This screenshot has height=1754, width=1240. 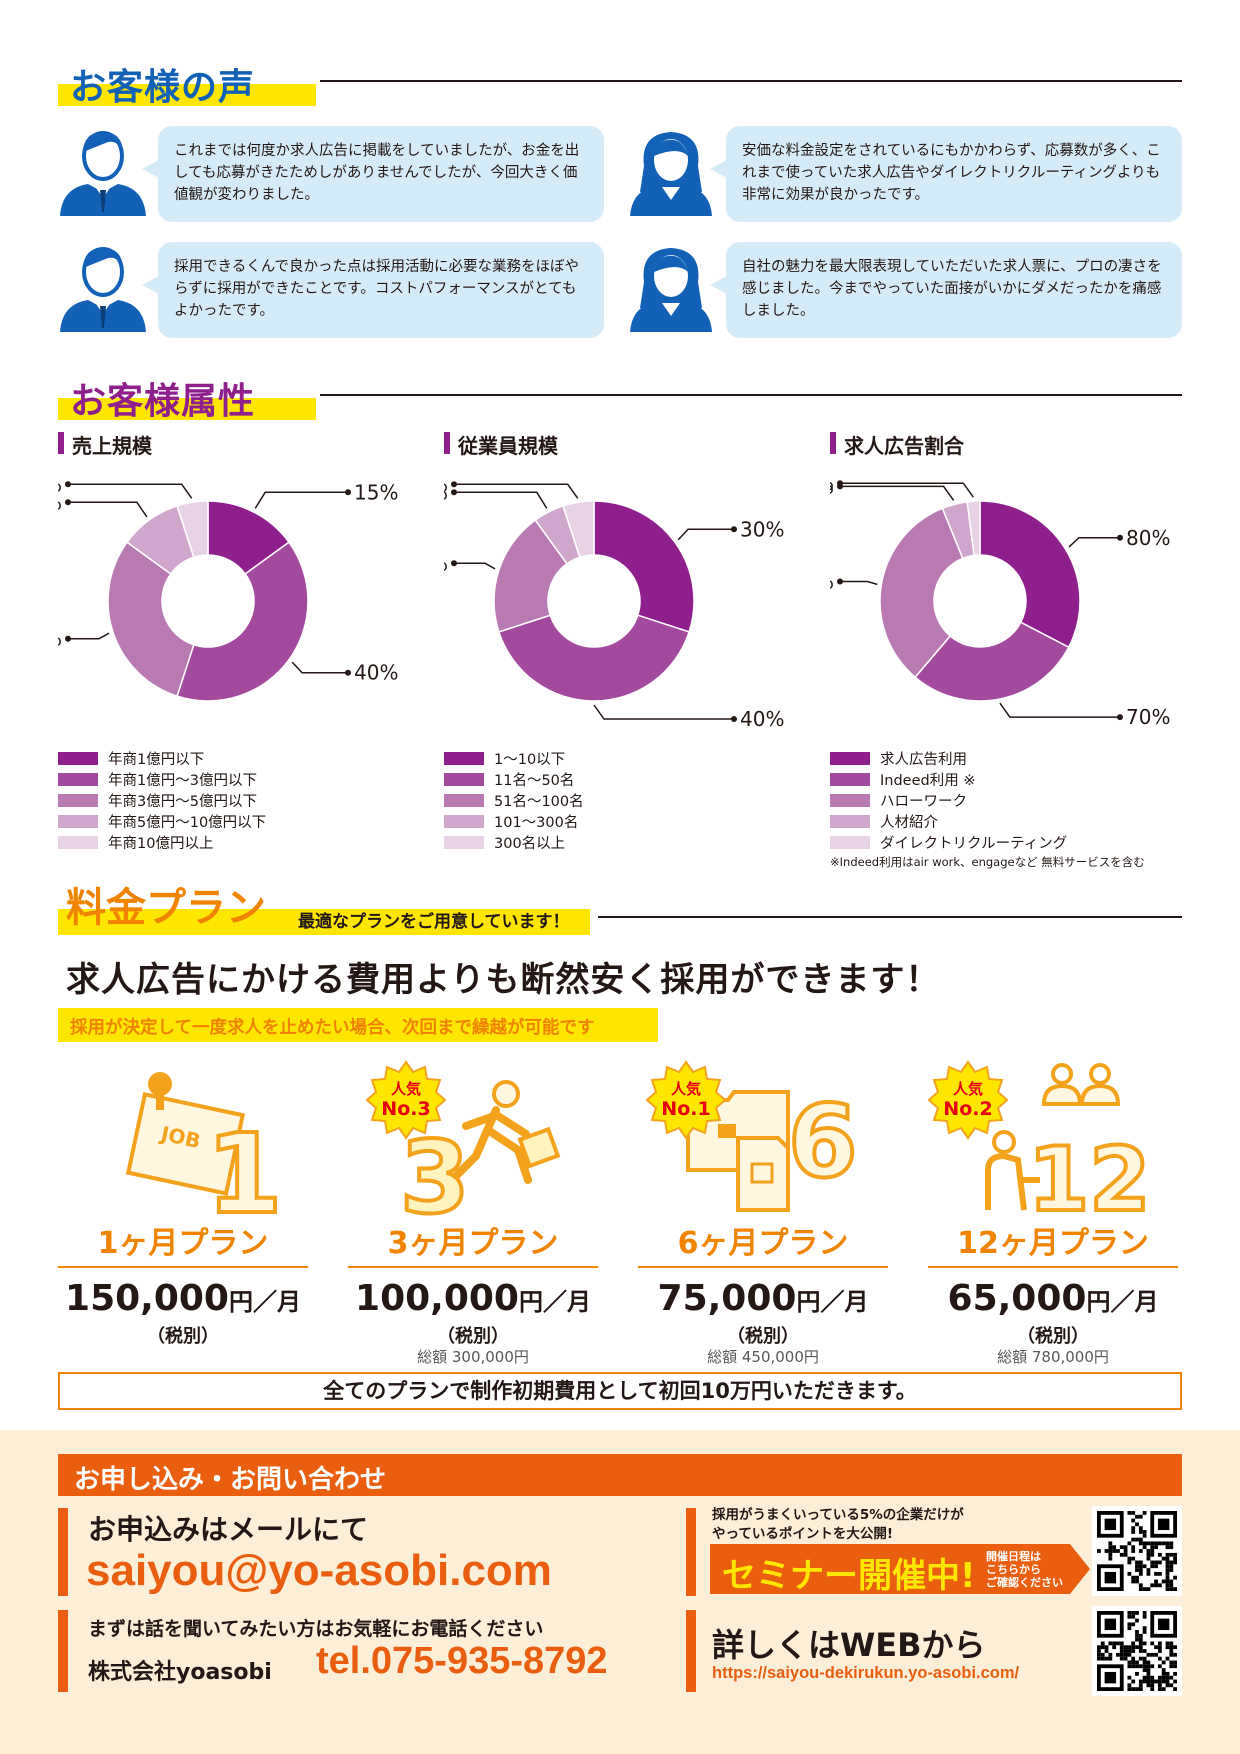 I want to click on chart-title: 求人広告割合, so click(x=897, y=444).